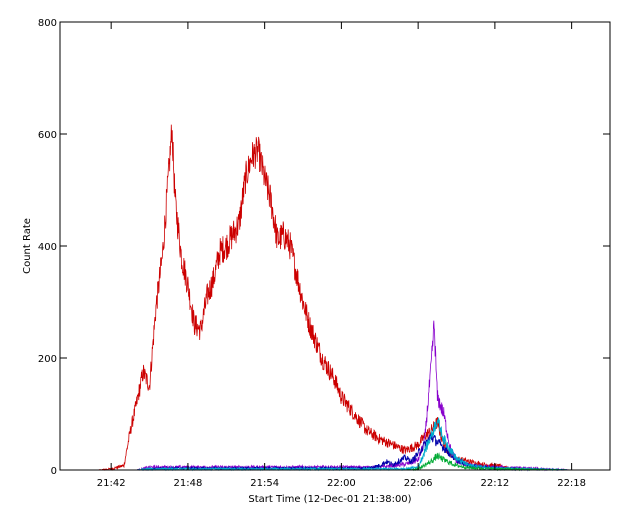 This screenshot has width=640, height=512. I want to click on y-tick-label: 800, so click(47, 23).